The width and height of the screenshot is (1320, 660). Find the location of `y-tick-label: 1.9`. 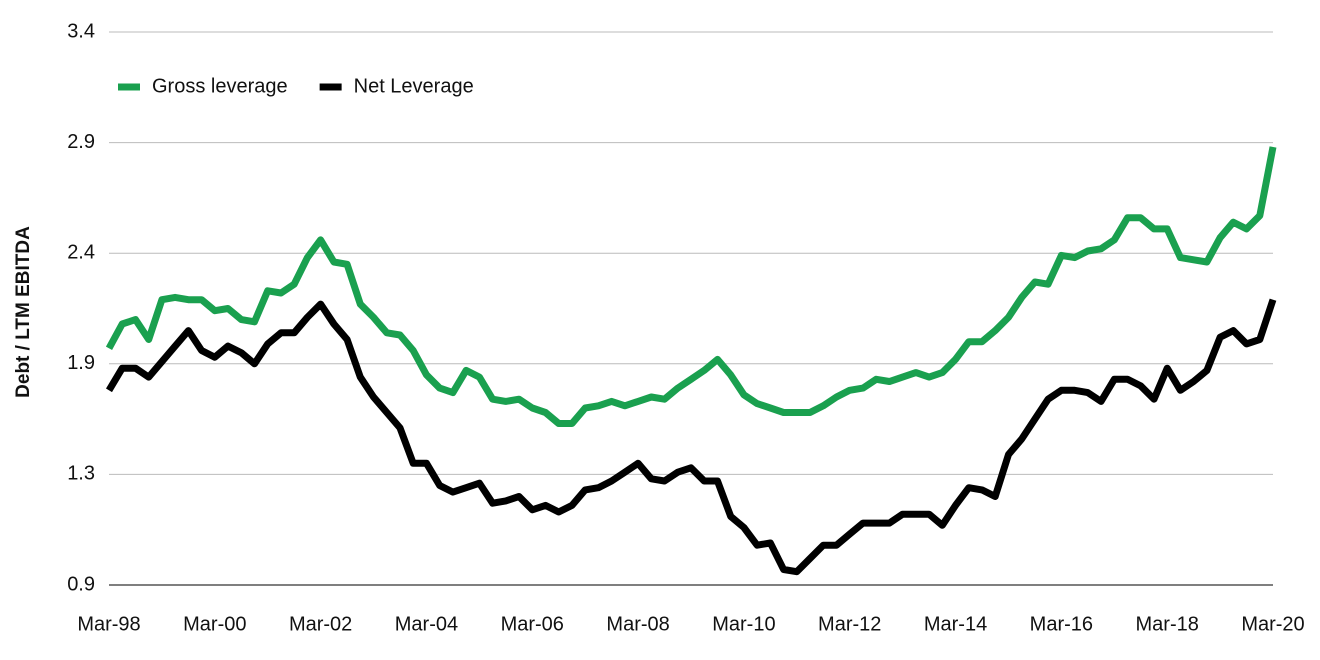

y-tick-label: 1.9 is located at coordinates (81, 363).